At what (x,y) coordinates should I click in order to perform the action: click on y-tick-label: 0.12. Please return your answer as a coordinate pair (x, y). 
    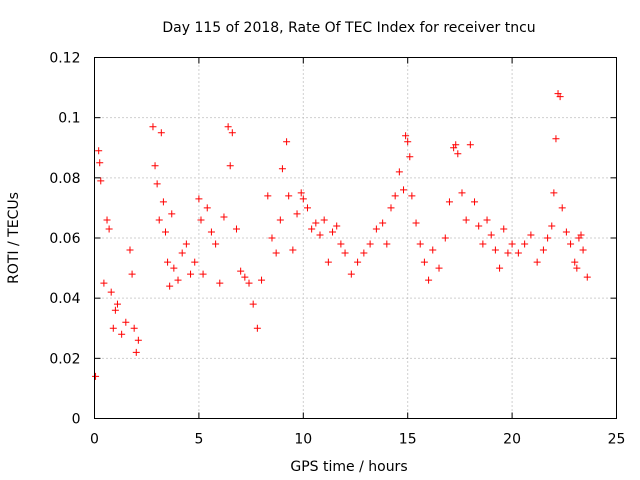
    Looking at the image, I should click on (64, 59).